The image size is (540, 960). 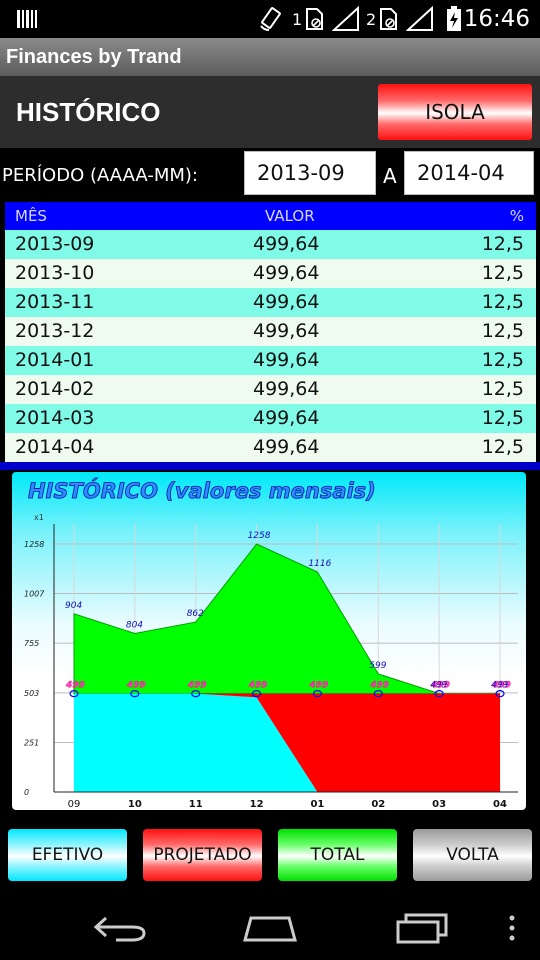 I want to click on clock: 16:46, so click(x=496, y=19).